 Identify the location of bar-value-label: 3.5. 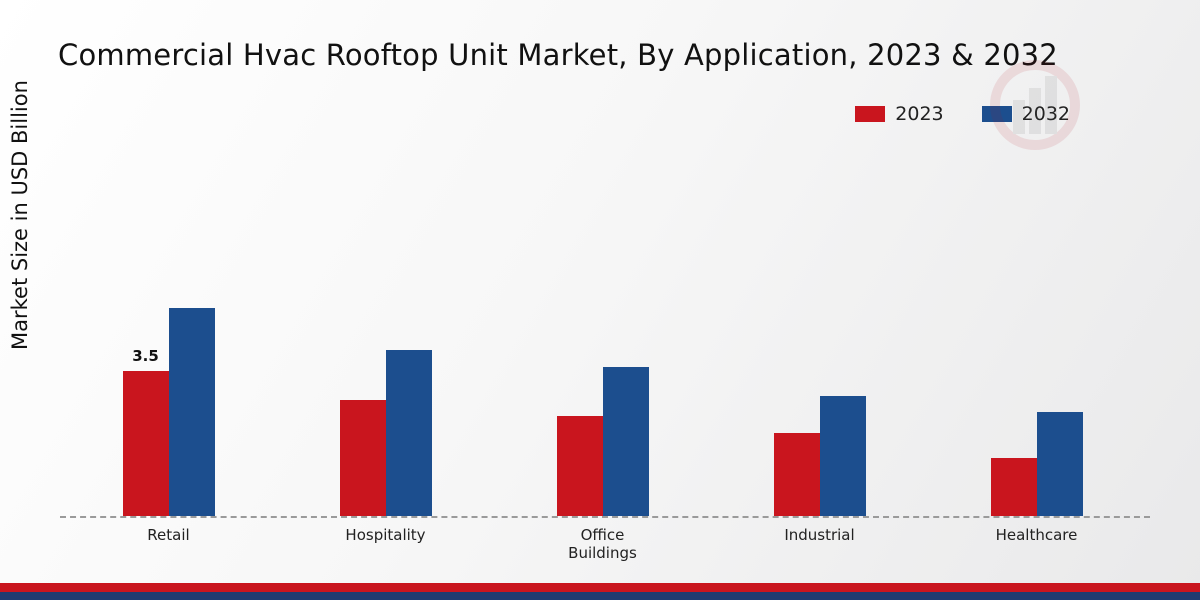
(145, 356).